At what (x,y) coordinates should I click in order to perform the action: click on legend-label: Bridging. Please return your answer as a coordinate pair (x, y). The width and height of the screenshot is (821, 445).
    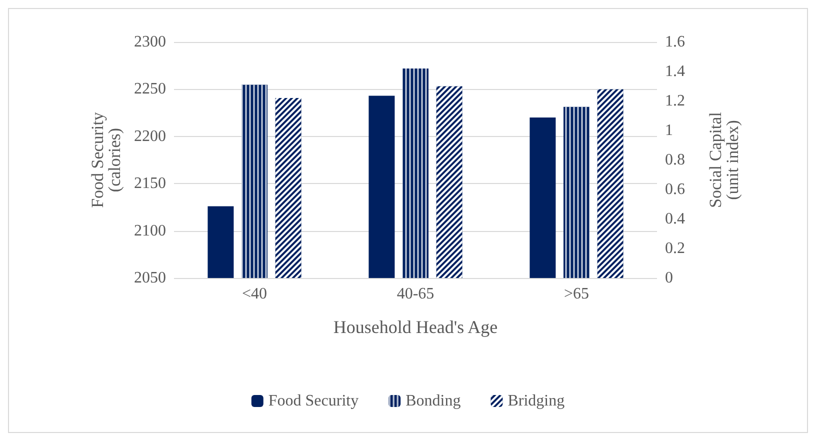
    Looking at the image, I should click on (536, 401).